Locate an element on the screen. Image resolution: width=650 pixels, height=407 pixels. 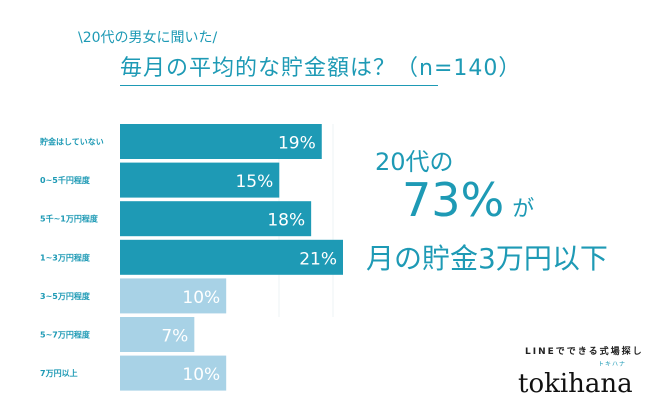
value-label: 7% is located at coordinates (174, 337).